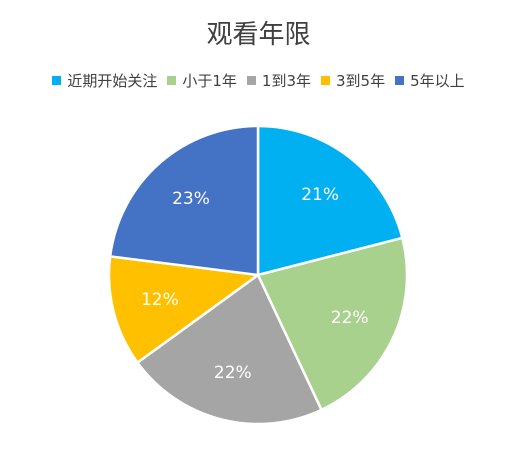  What do you see at coordinates (361, 81) in the screenshot?
I see `legend-label: 3到5年` at bounding box center [361, 81].